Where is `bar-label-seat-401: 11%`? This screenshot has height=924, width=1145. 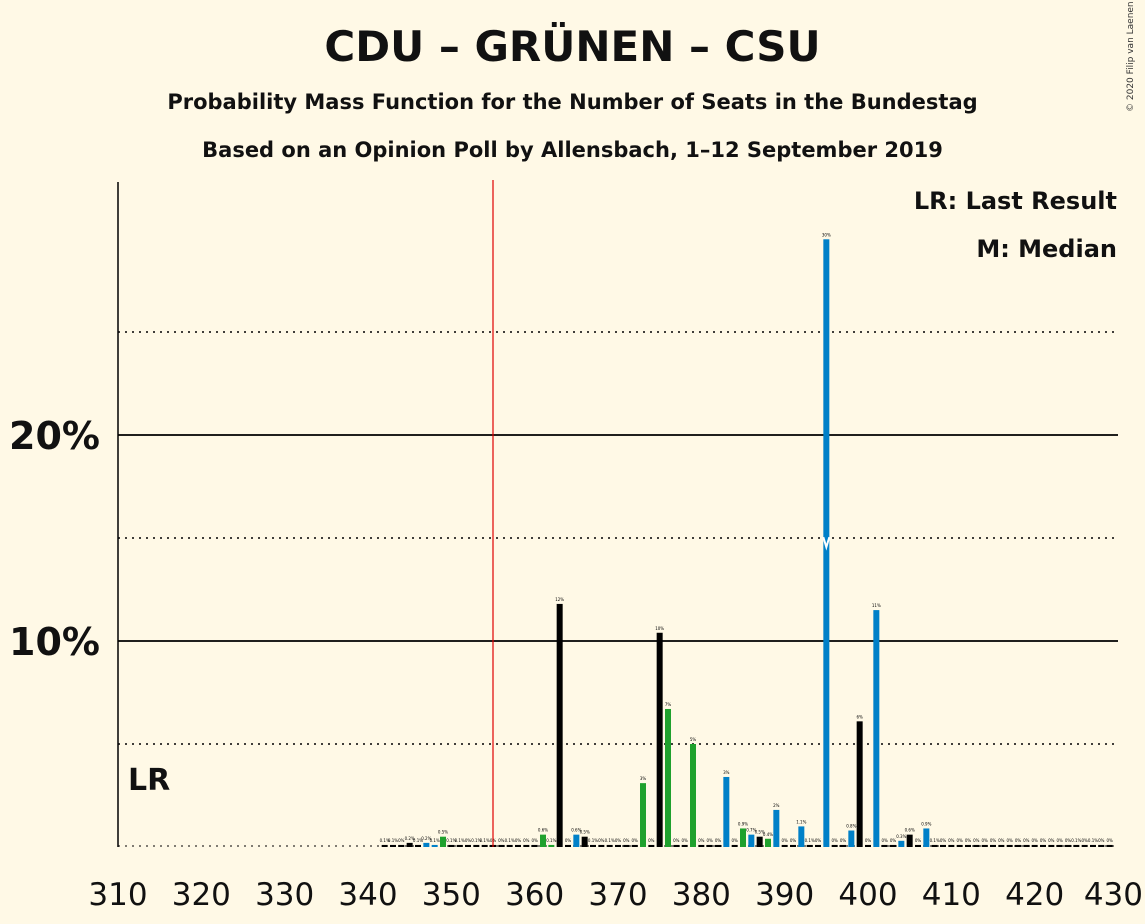
bar-label-seat-401: 11% is located at coordinates (876, 605).